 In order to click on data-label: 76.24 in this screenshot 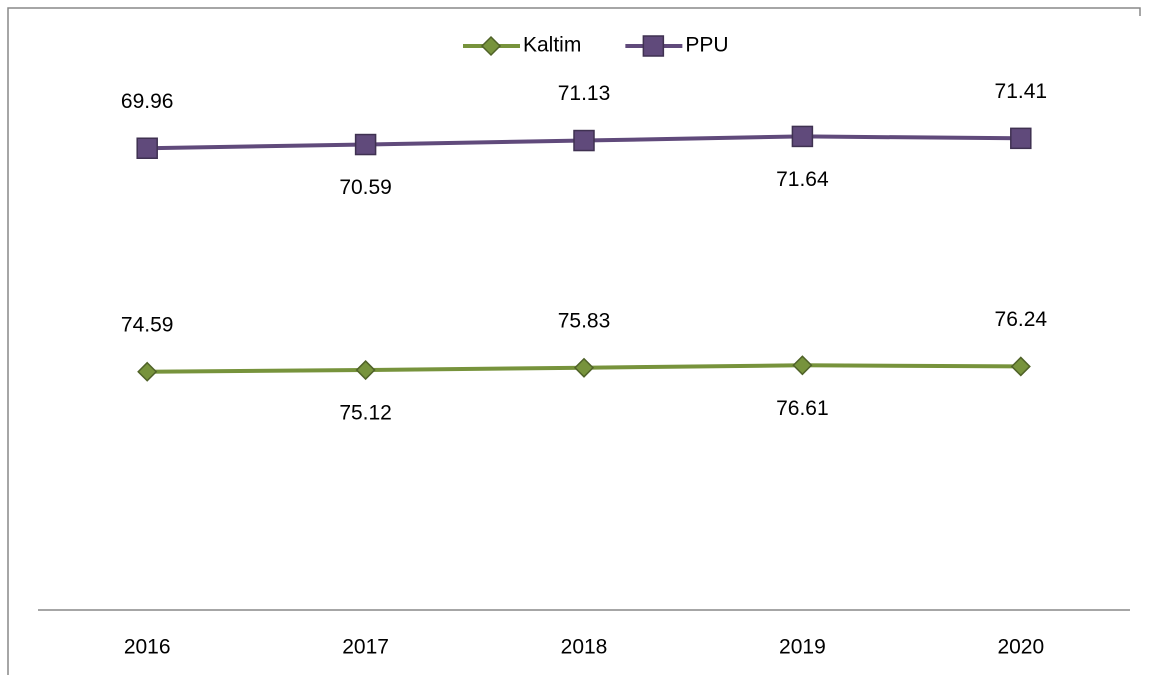, I will do `click(1021, 319)`.